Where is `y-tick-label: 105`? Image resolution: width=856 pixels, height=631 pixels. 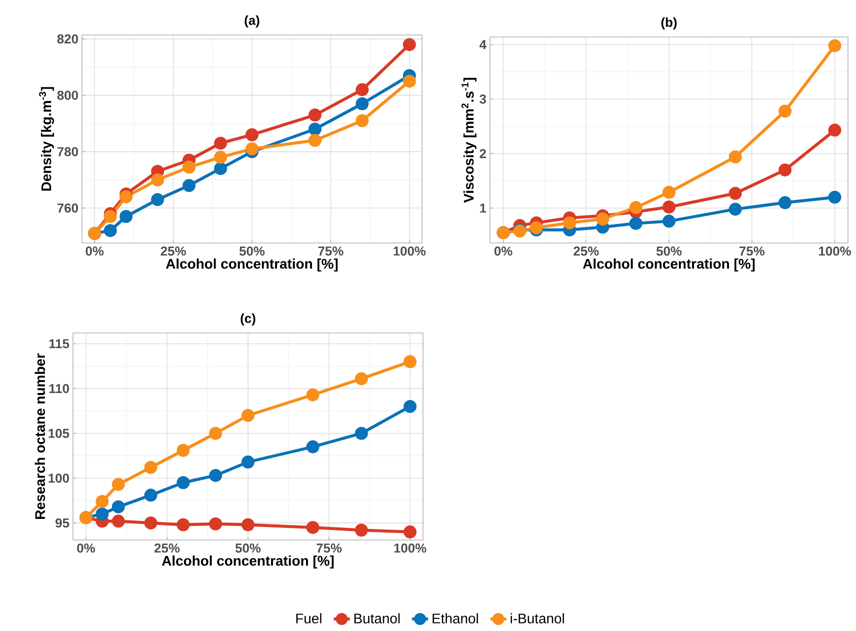 y-tick-label: 105 is located at coordinates (59, 433).